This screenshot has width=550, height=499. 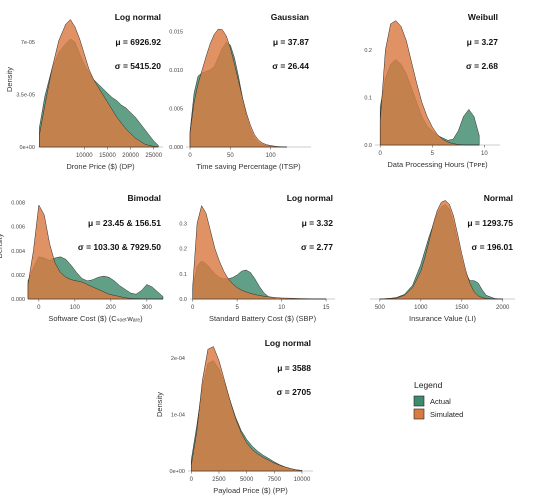 I want to click on legend-label-simulated: Simulated, so click(x=446, y=414).